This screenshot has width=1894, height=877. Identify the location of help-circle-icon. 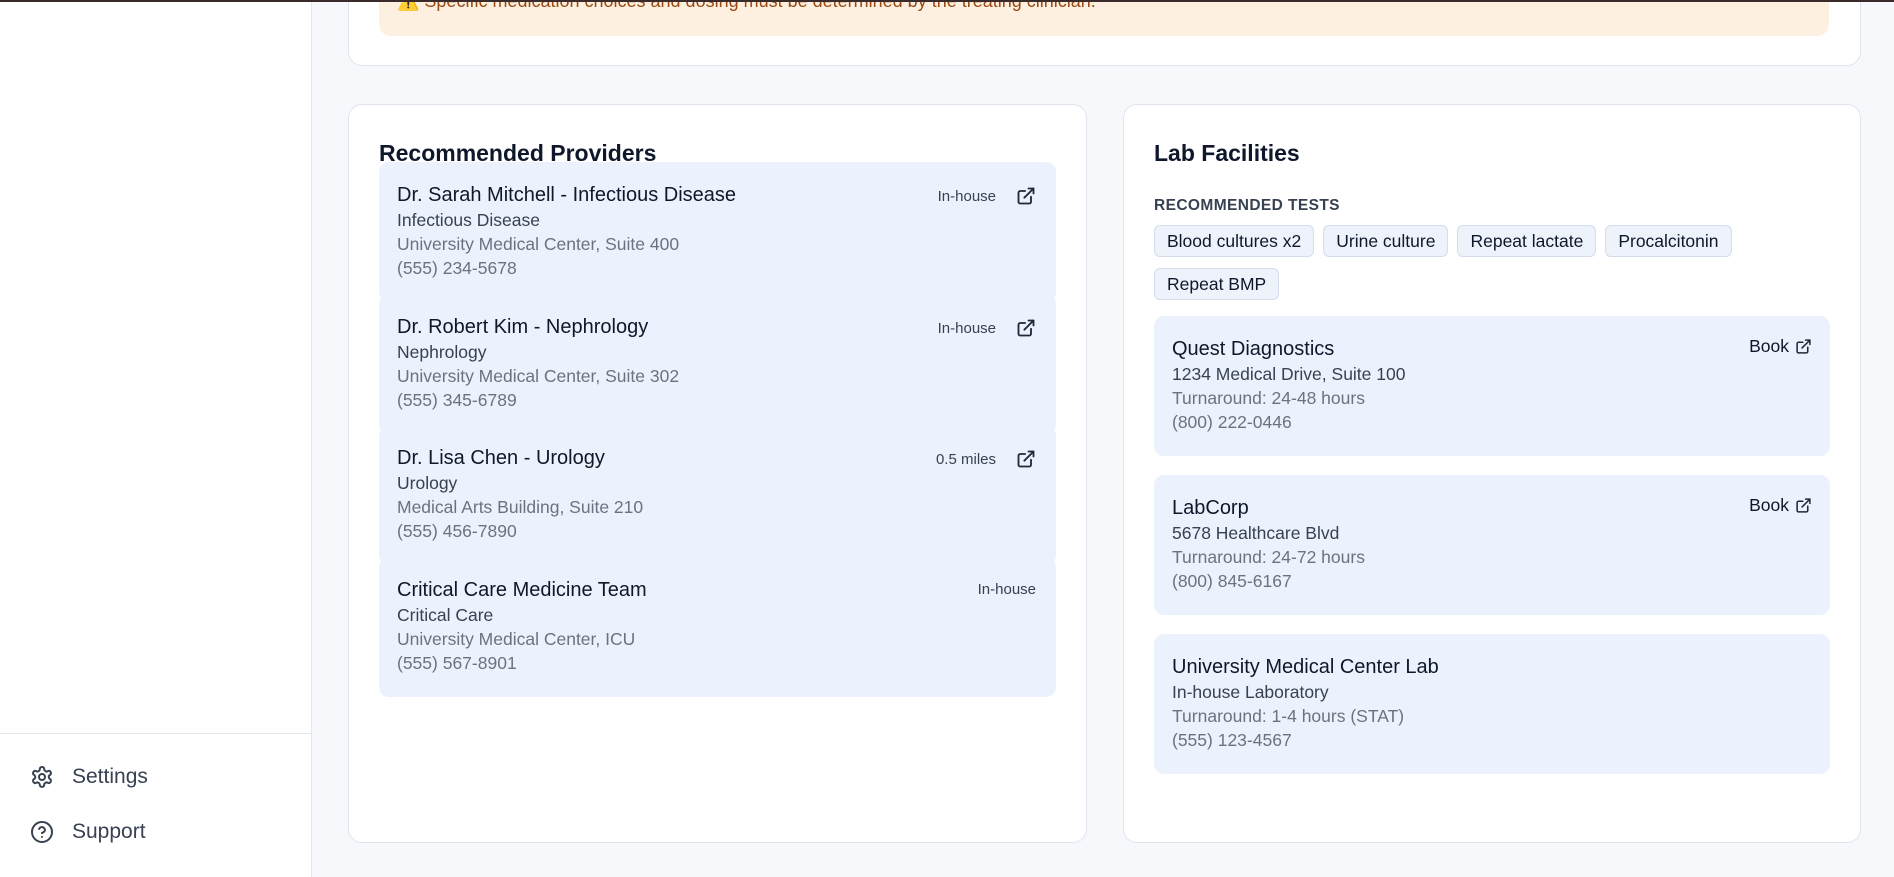
(42, 832).